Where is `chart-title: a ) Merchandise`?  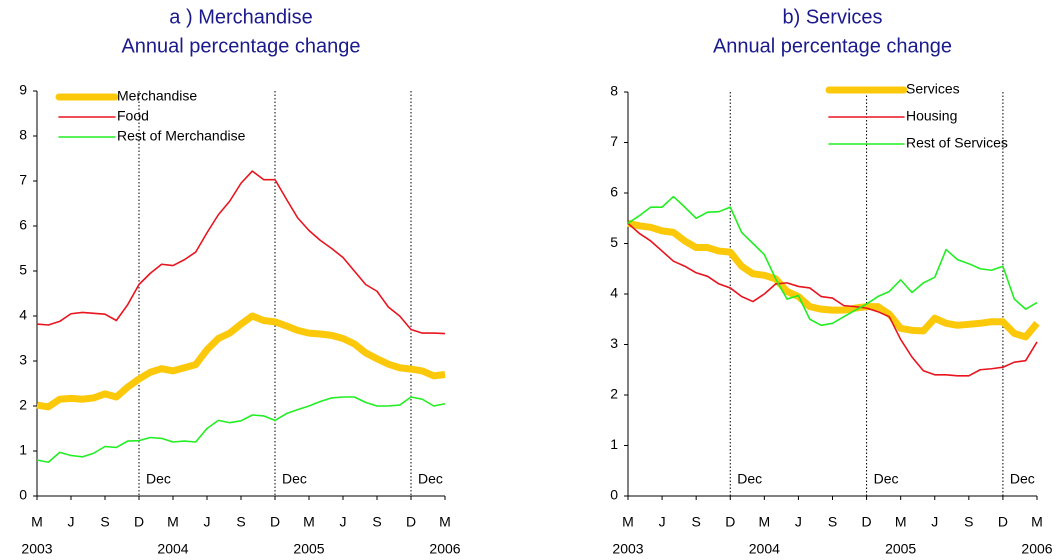
chart-title: a ) Merchandise is located at coordinates (240, 17).